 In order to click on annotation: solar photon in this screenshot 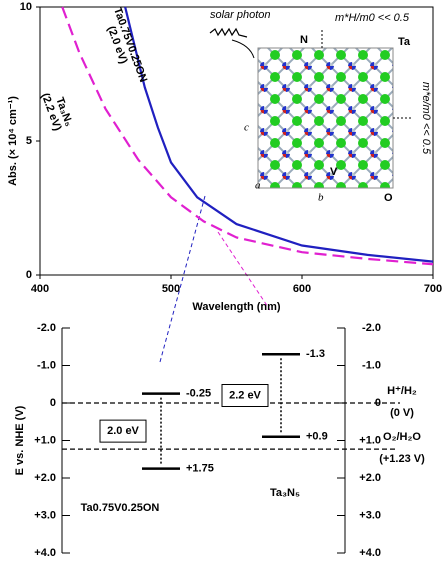, I will do `click(240, 15)`.